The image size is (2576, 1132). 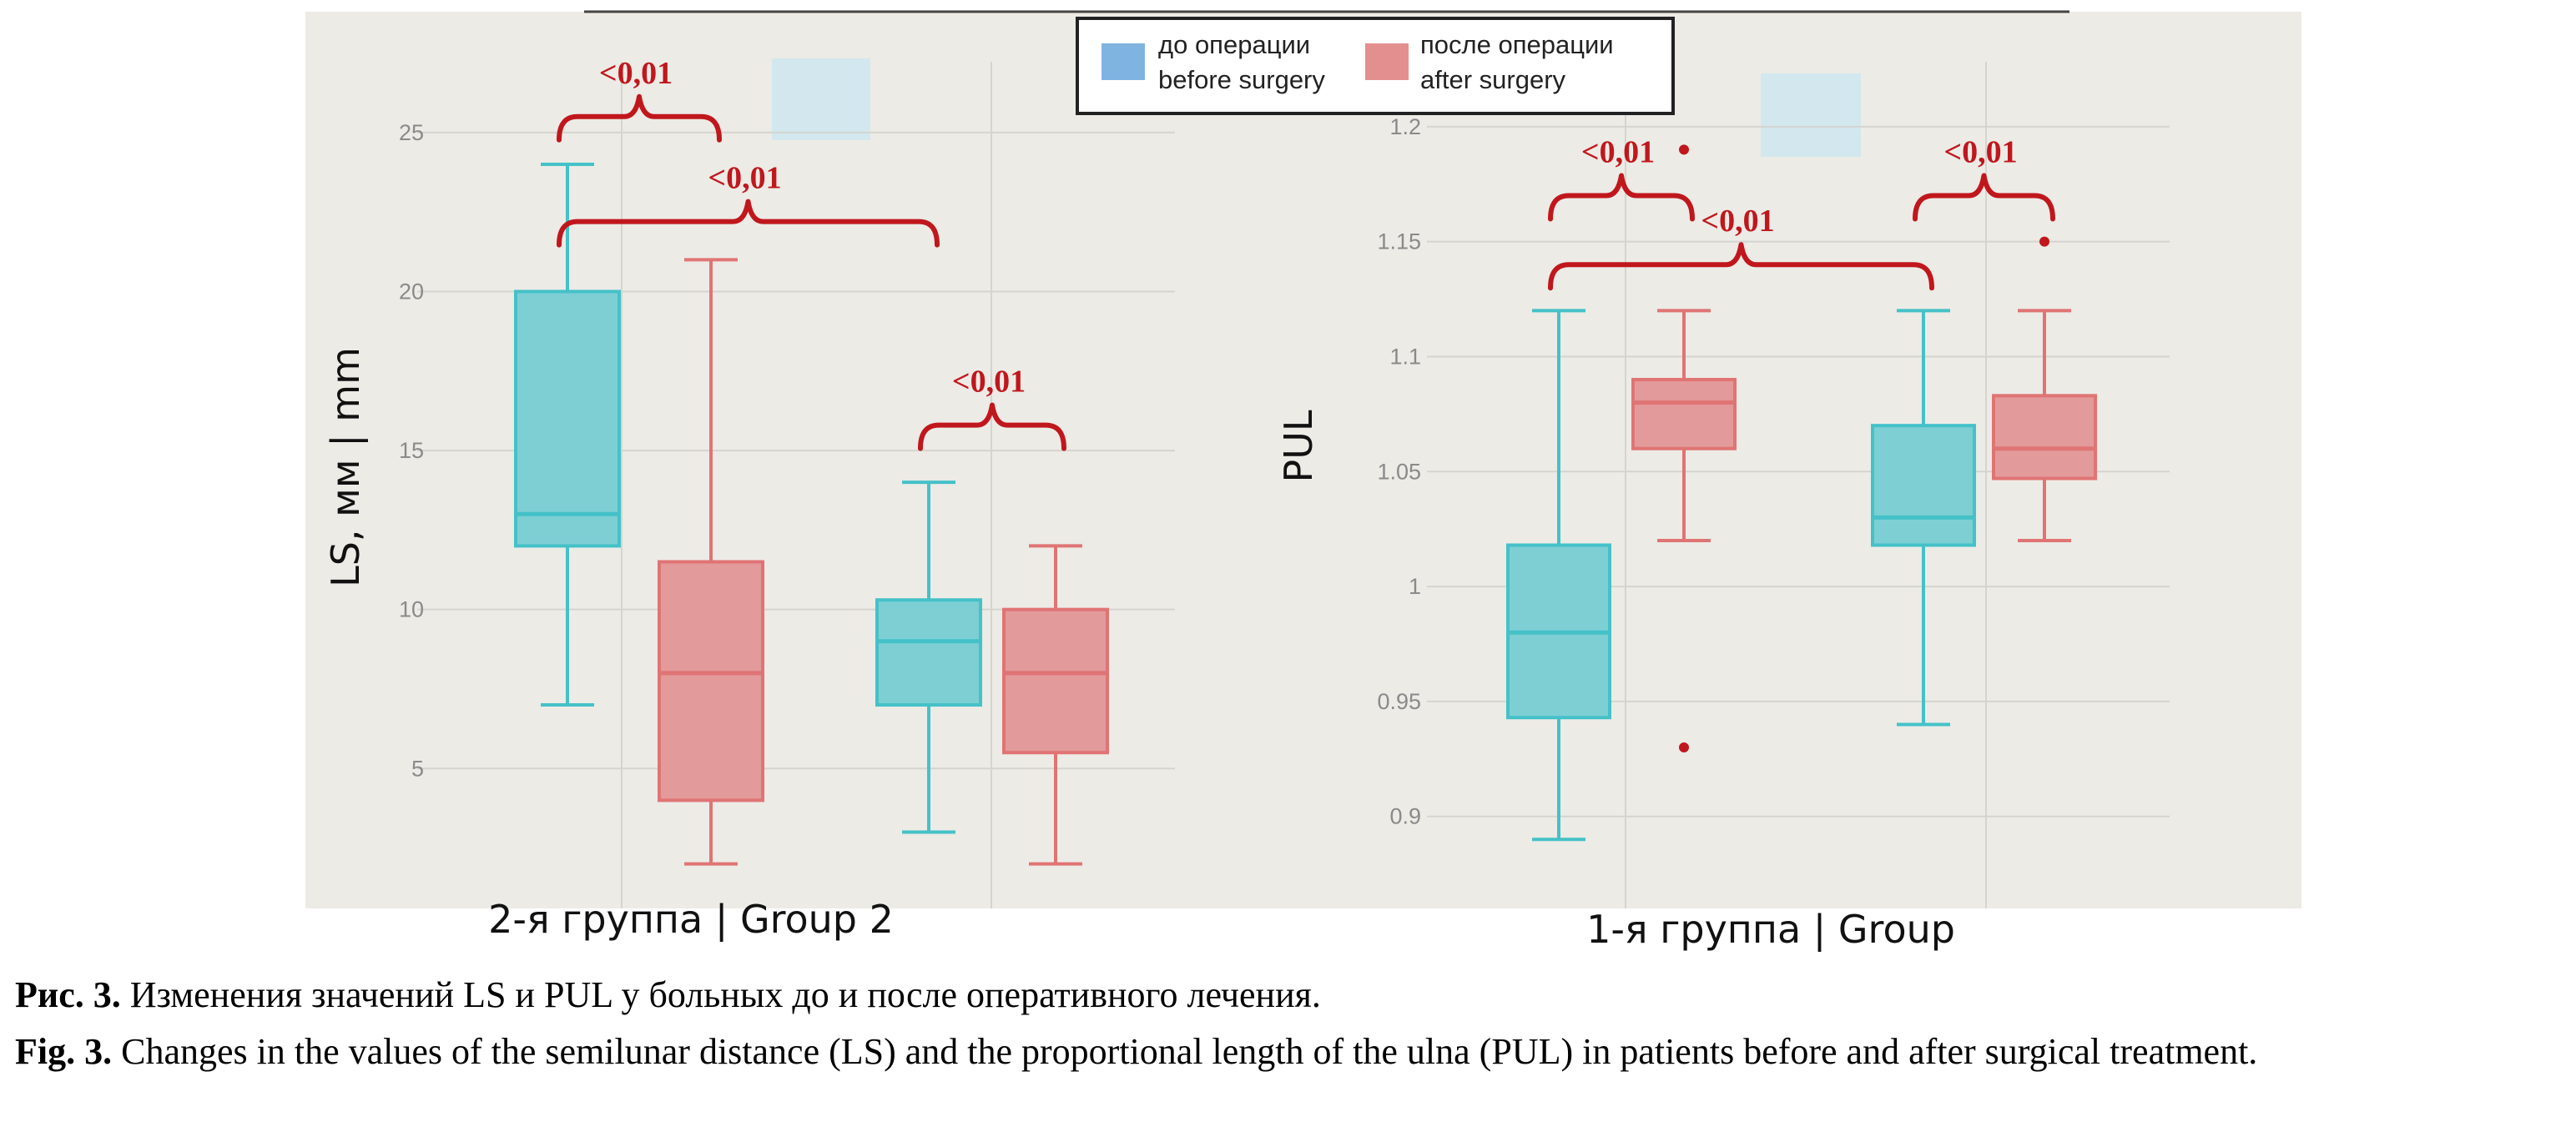 What do you see at coordinates (821, 99) in the screenshot?
I see `empty-swatch-left` at bounding box center [821, 99].